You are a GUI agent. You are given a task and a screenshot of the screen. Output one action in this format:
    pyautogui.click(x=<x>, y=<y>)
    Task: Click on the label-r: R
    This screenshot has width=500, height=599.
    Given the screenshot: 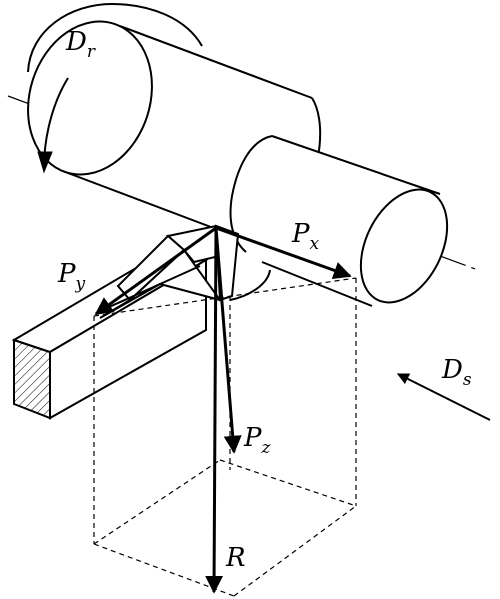 What is the action you would take?
    pyautogui.click(x=235, y=558)
    